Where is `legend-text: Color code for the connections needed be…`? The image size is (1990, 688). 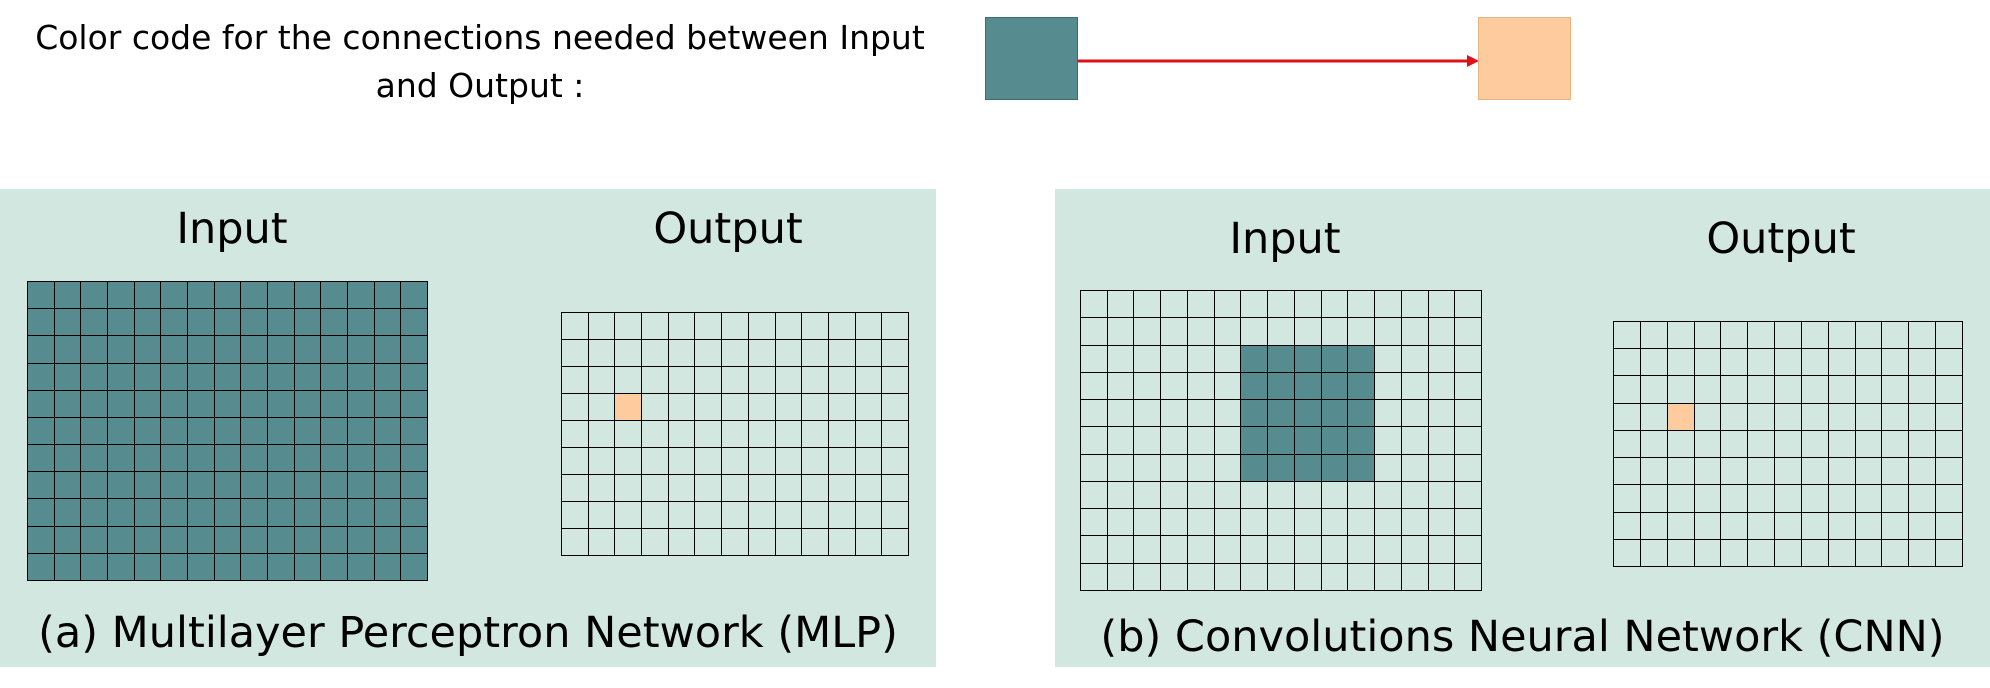 legend-text: Color code for the connections needed be… is located at coordinates (480, 61).